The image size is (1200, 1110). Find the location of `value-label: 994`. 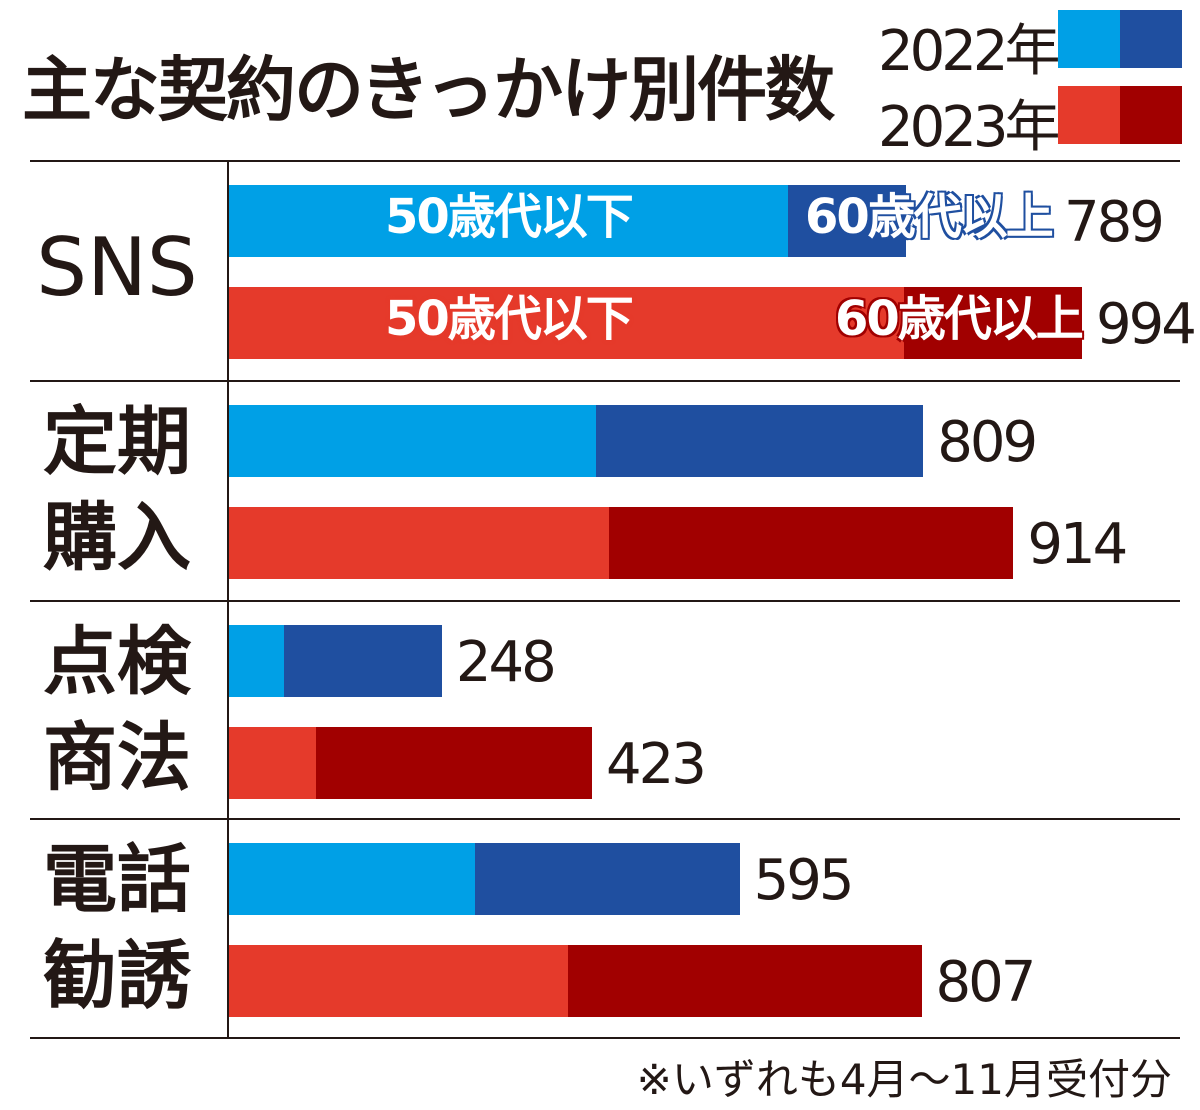

value-label: 994 is located at coordinates (1146, 324).